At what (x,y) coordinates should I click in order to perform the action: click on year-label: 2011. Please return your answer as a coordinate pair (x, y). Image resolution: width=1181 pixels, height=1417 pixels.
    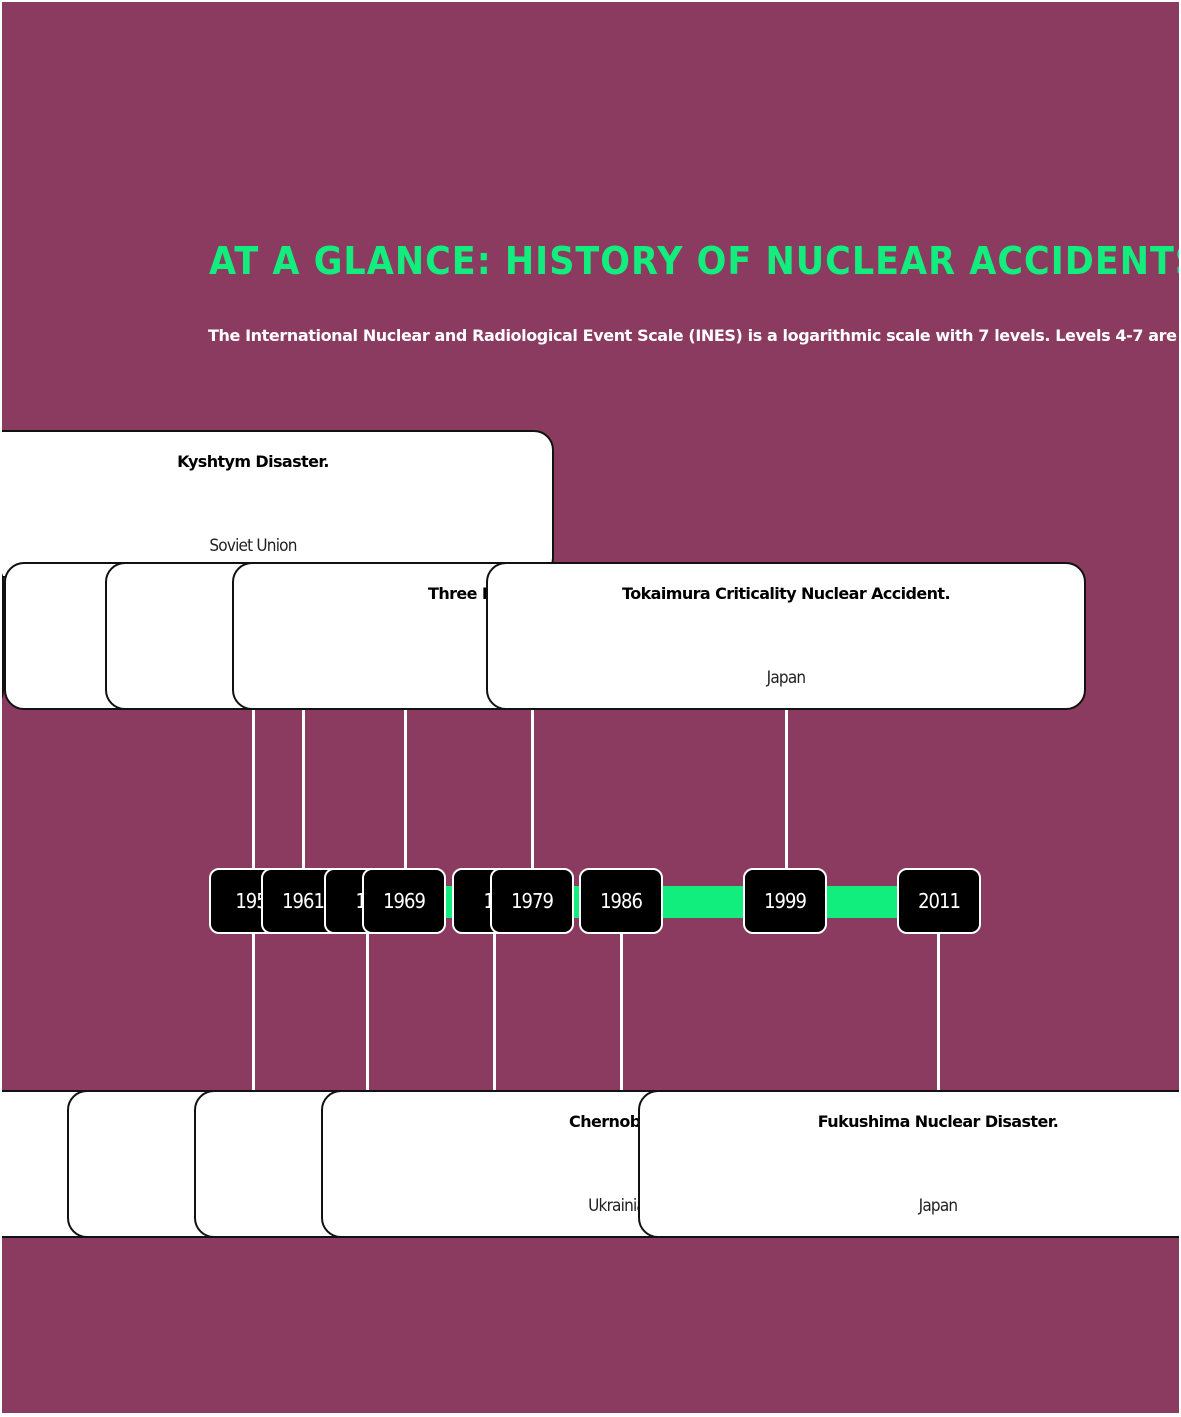
    Looking at the image, I should click on (939, 901).